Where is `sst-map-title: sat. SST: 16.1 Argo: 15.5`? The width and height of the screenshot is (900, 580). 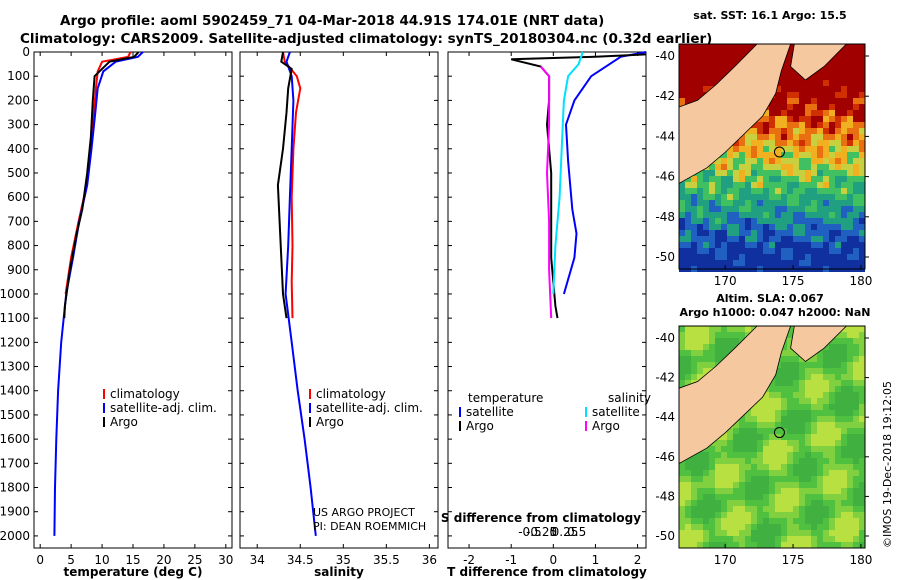
sst-map-title: sat. SST: 16.1 Argo: 15.5 is located at coordinates (769, 15).